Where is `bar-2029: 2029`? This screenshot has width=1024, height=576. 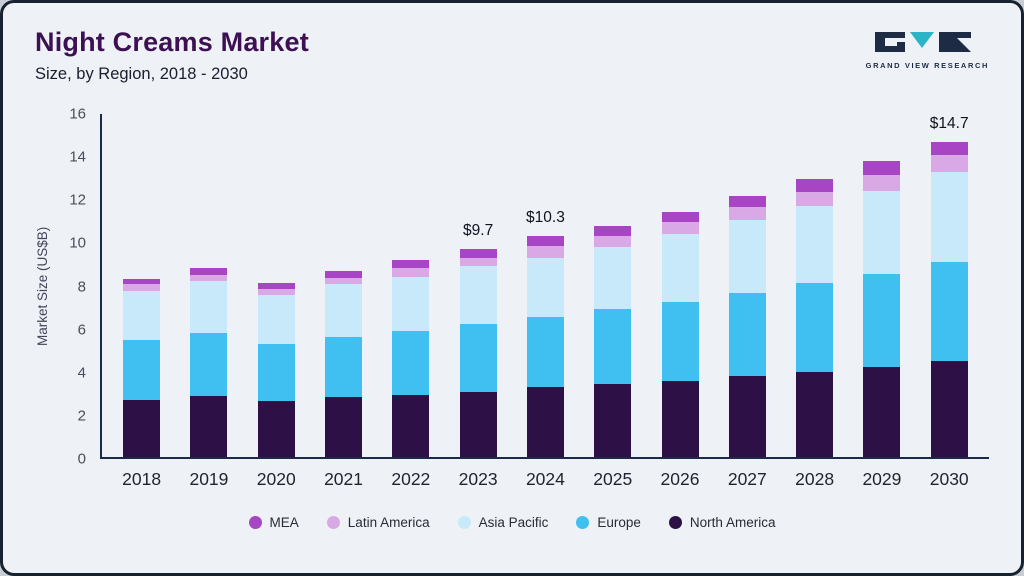 bar-2029: 2029 is located at coordinates (881, 325).